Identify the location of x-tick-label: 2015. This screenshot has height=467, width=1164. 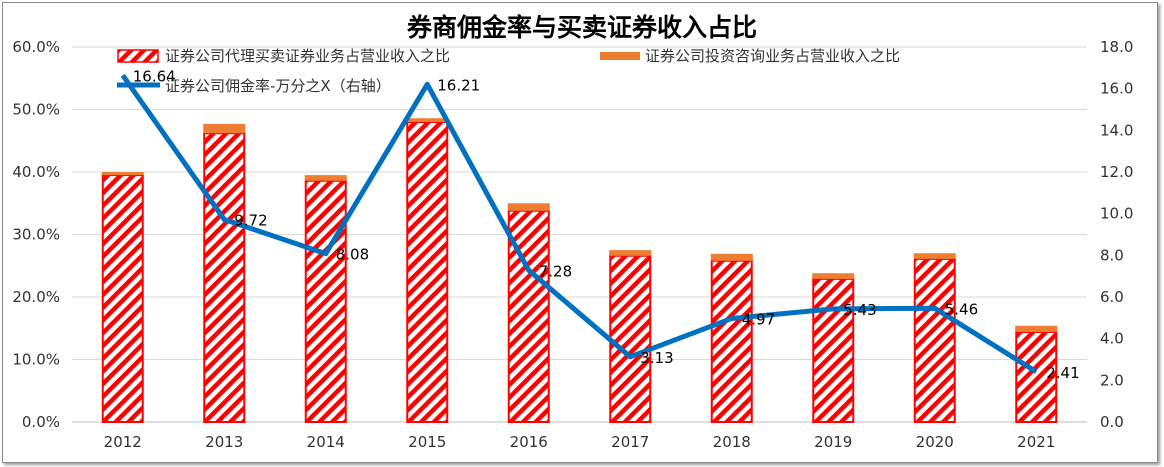
(427, 442).